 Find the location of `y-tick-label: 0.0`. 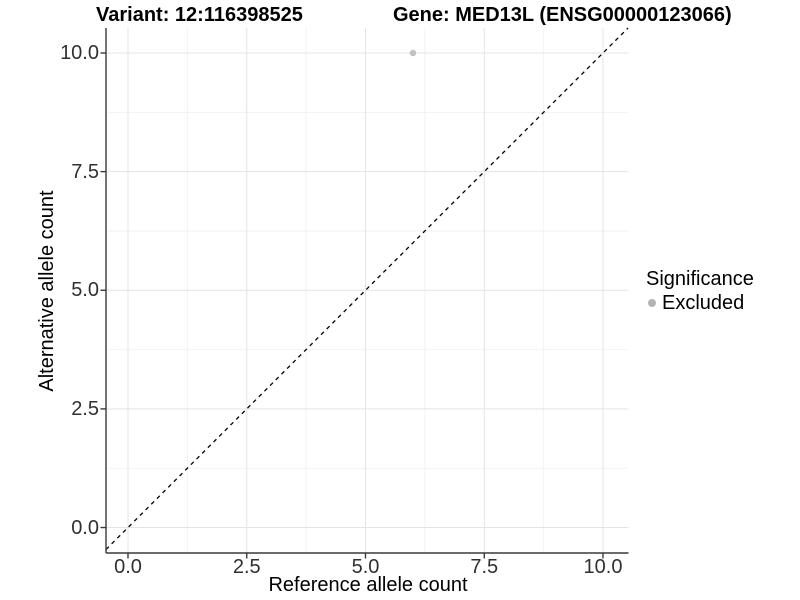

y-tick-label: 0.0 is located at coordinates (85, 527).